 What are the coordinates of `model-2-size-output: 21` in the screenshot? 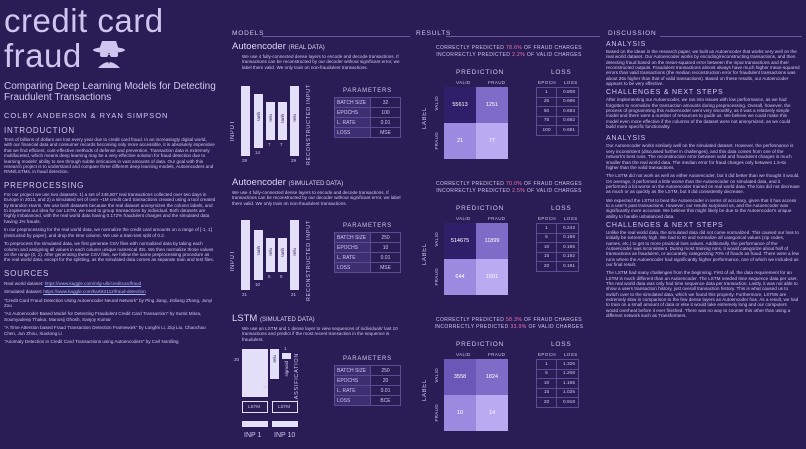 It's located at (294, 294).